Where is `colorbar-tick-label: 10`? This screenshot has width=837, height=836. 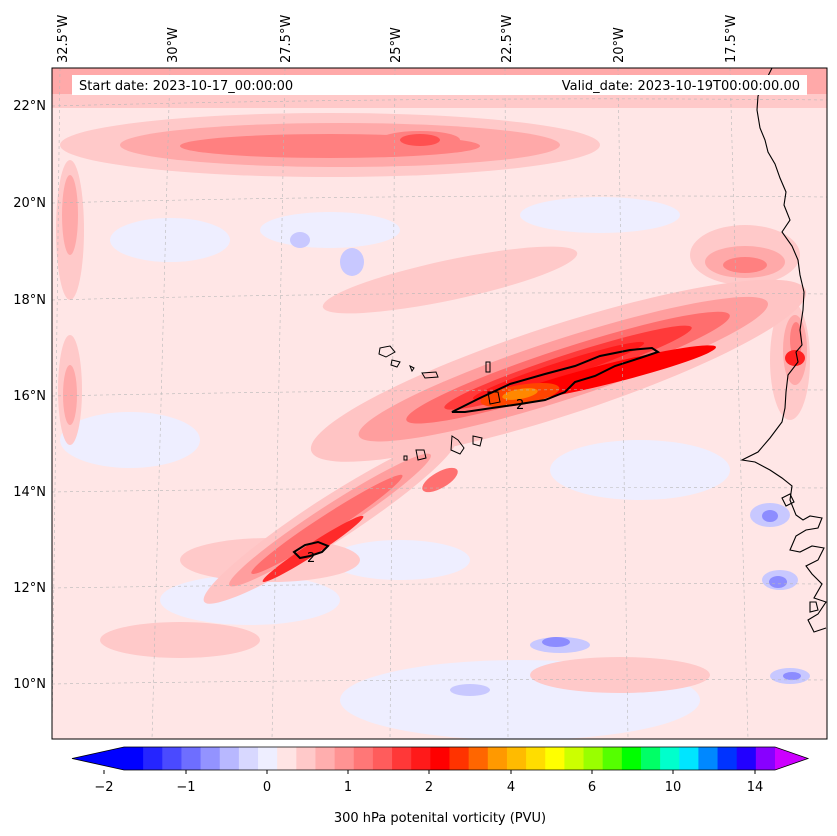
colorbar-tick-label: 10 is located at coordinates (673, 787).